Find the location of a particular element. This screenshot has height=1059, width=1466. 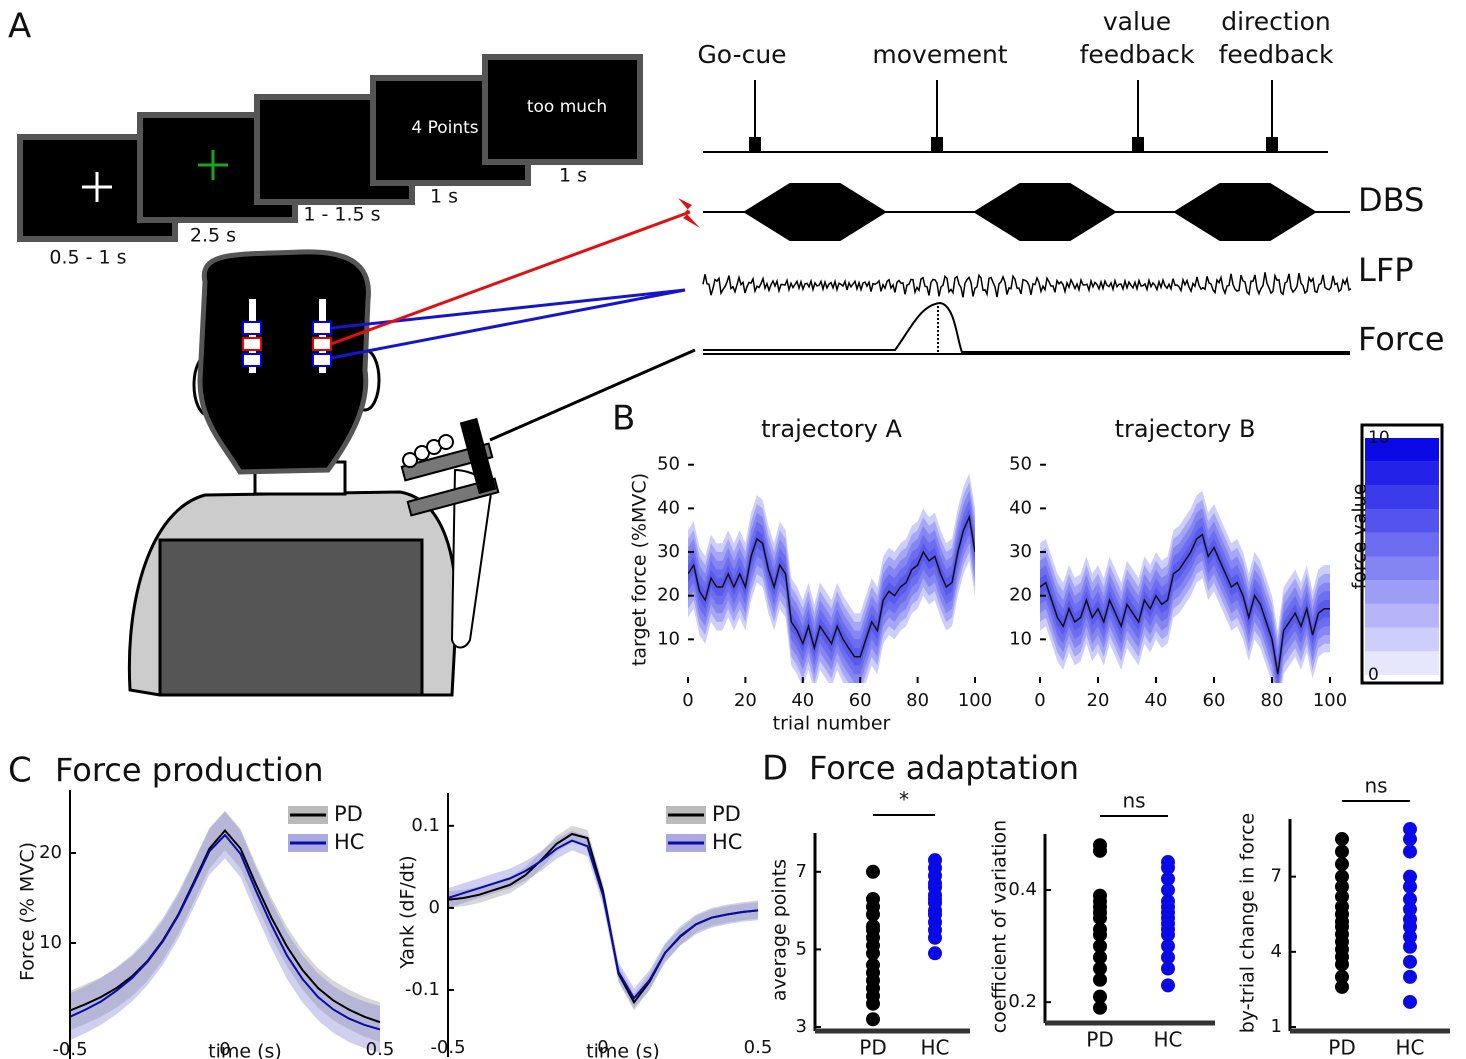

y-axis-label: Yank (dF/dt) is located at coordinates (408, 912).